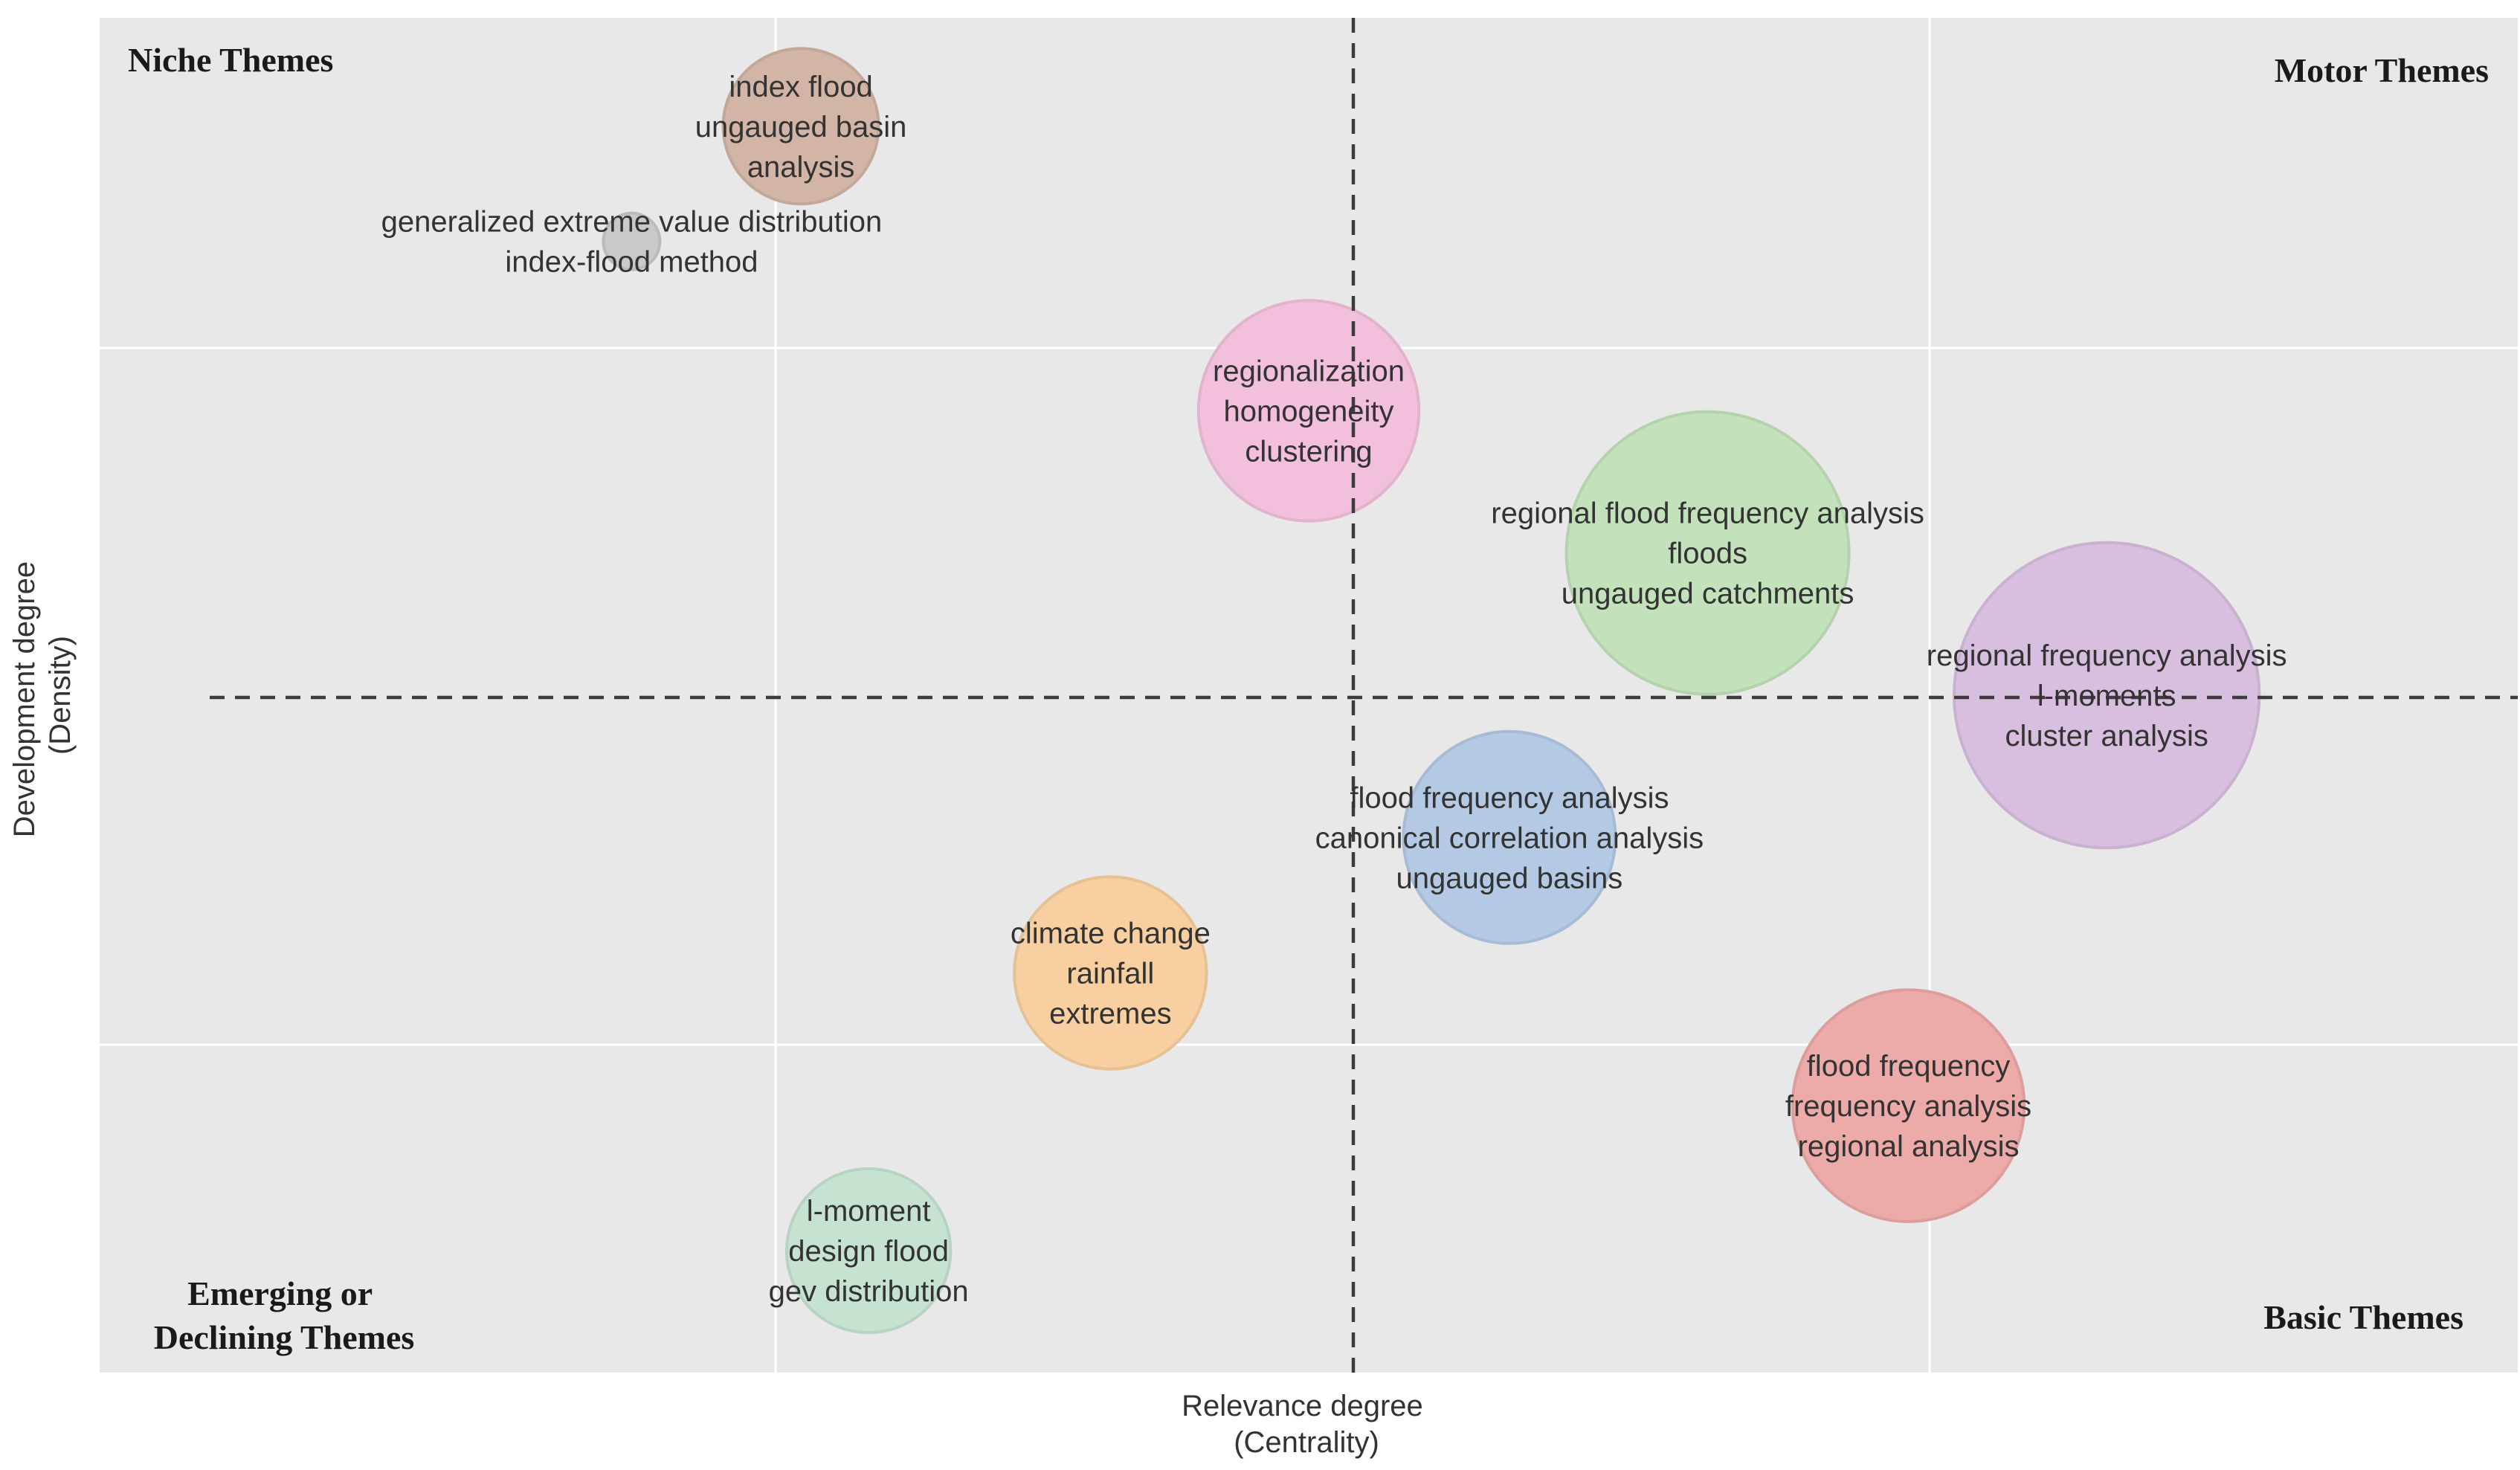 The width and height of the screenshot is (2520, 1470). I want to click on quadrant-label-motor: Motor Themes, so click(2382, 70).